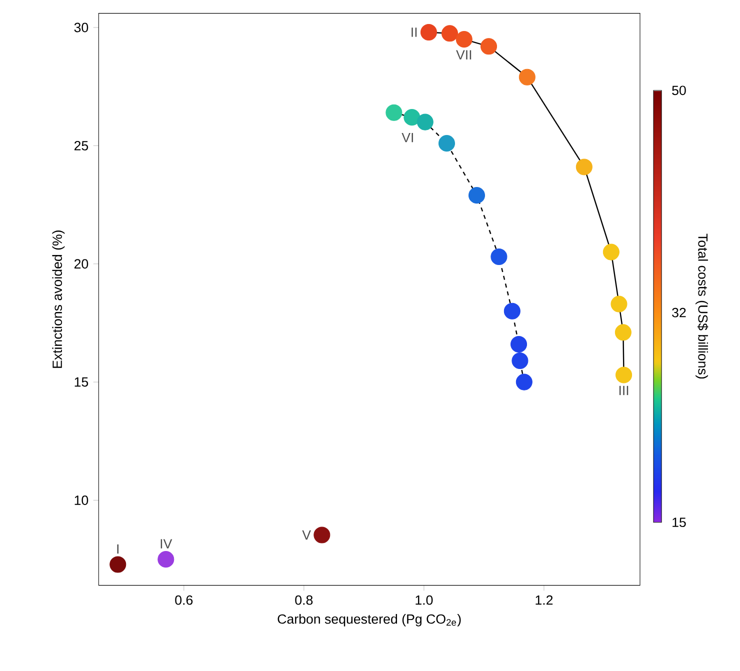  I want to click on y-tick-label: 20, so click(81, 264).